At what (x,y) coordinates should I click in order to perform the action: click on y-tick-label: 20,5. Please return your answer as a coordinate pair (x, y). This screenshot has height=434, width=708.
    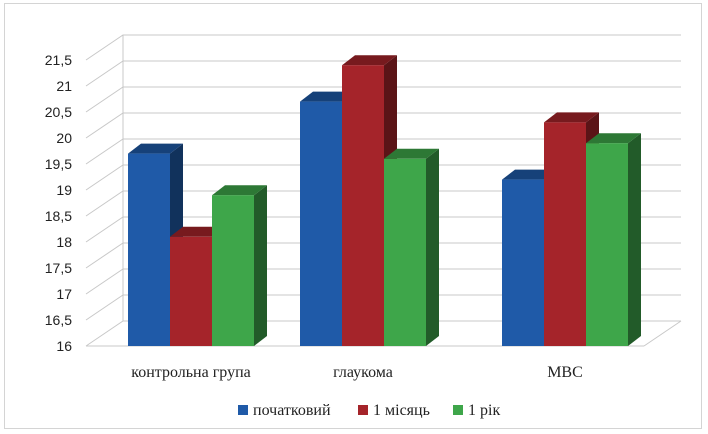
    Looking at the image, I should click on (58, 112).